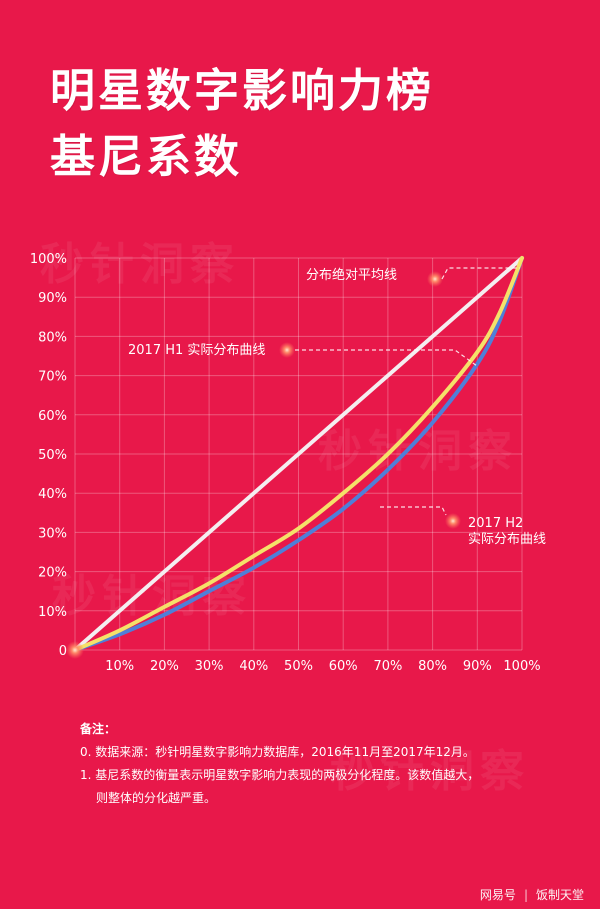  I want to click on note-item-0: 0. 数据来源：秒针明星数字影响力数据库，2016年11月至2017年12月。, so click(277, 752).